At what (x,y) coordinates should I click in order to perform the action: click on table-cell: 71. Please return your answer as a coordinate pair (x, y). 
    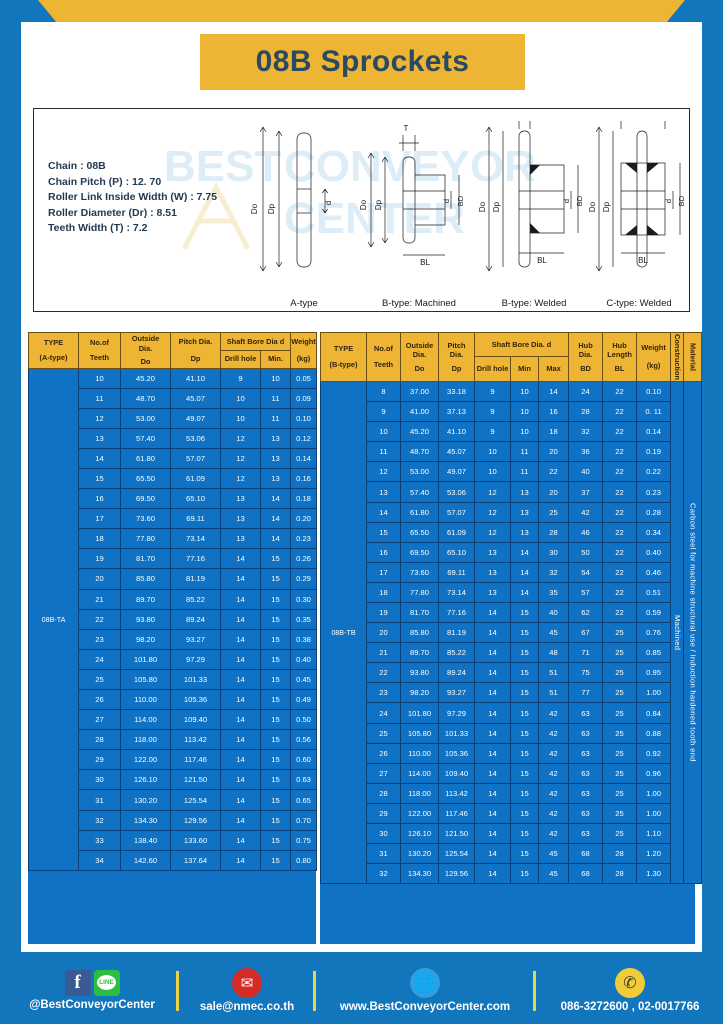
    Looking at the image, I should click on (586, 653).